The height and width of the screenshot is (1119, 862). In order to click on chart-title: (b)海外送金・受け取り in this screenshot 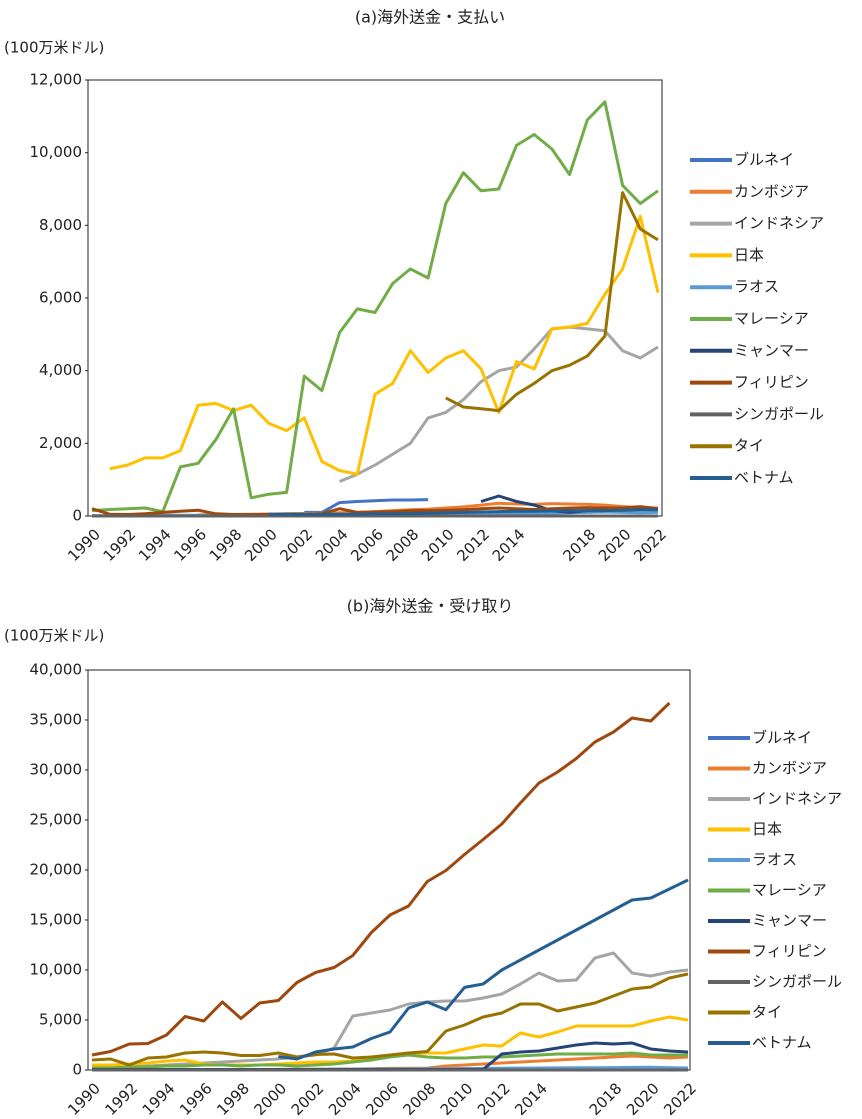, I will do `click(430, 606)`.